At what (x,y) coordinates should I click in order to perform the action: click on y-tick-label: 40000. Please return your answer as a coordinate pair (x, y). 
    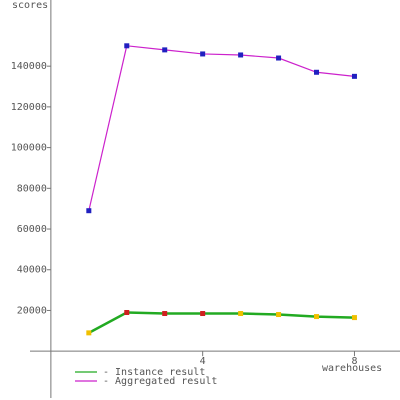
    Looking at the image, I should click on (32, 270).